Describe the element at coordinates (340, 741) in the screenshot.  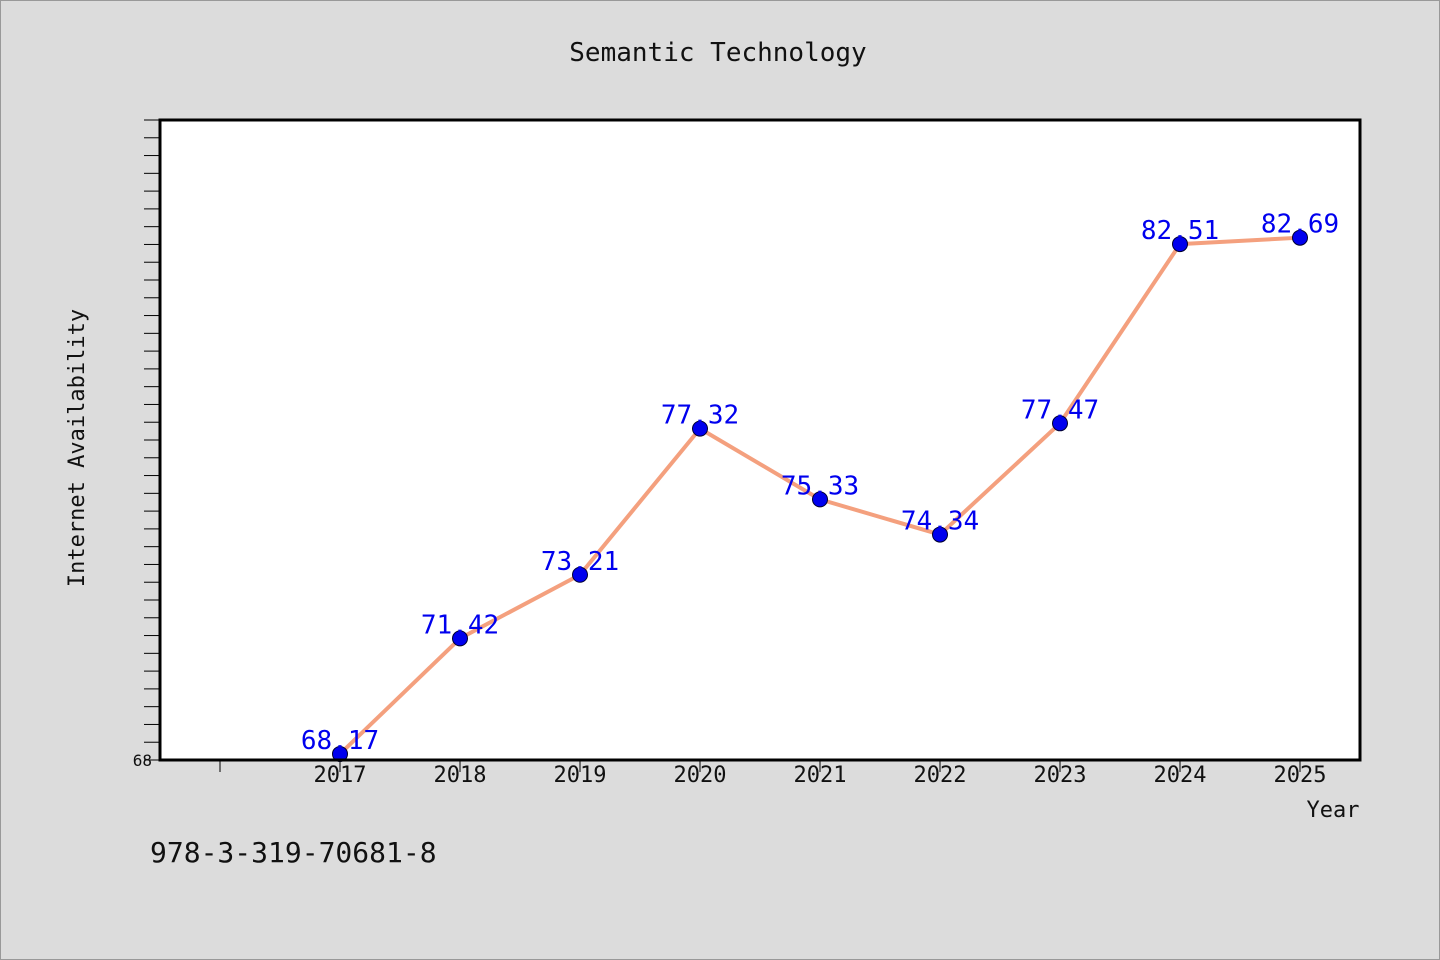
I see `data-label: 68.17` at that location.